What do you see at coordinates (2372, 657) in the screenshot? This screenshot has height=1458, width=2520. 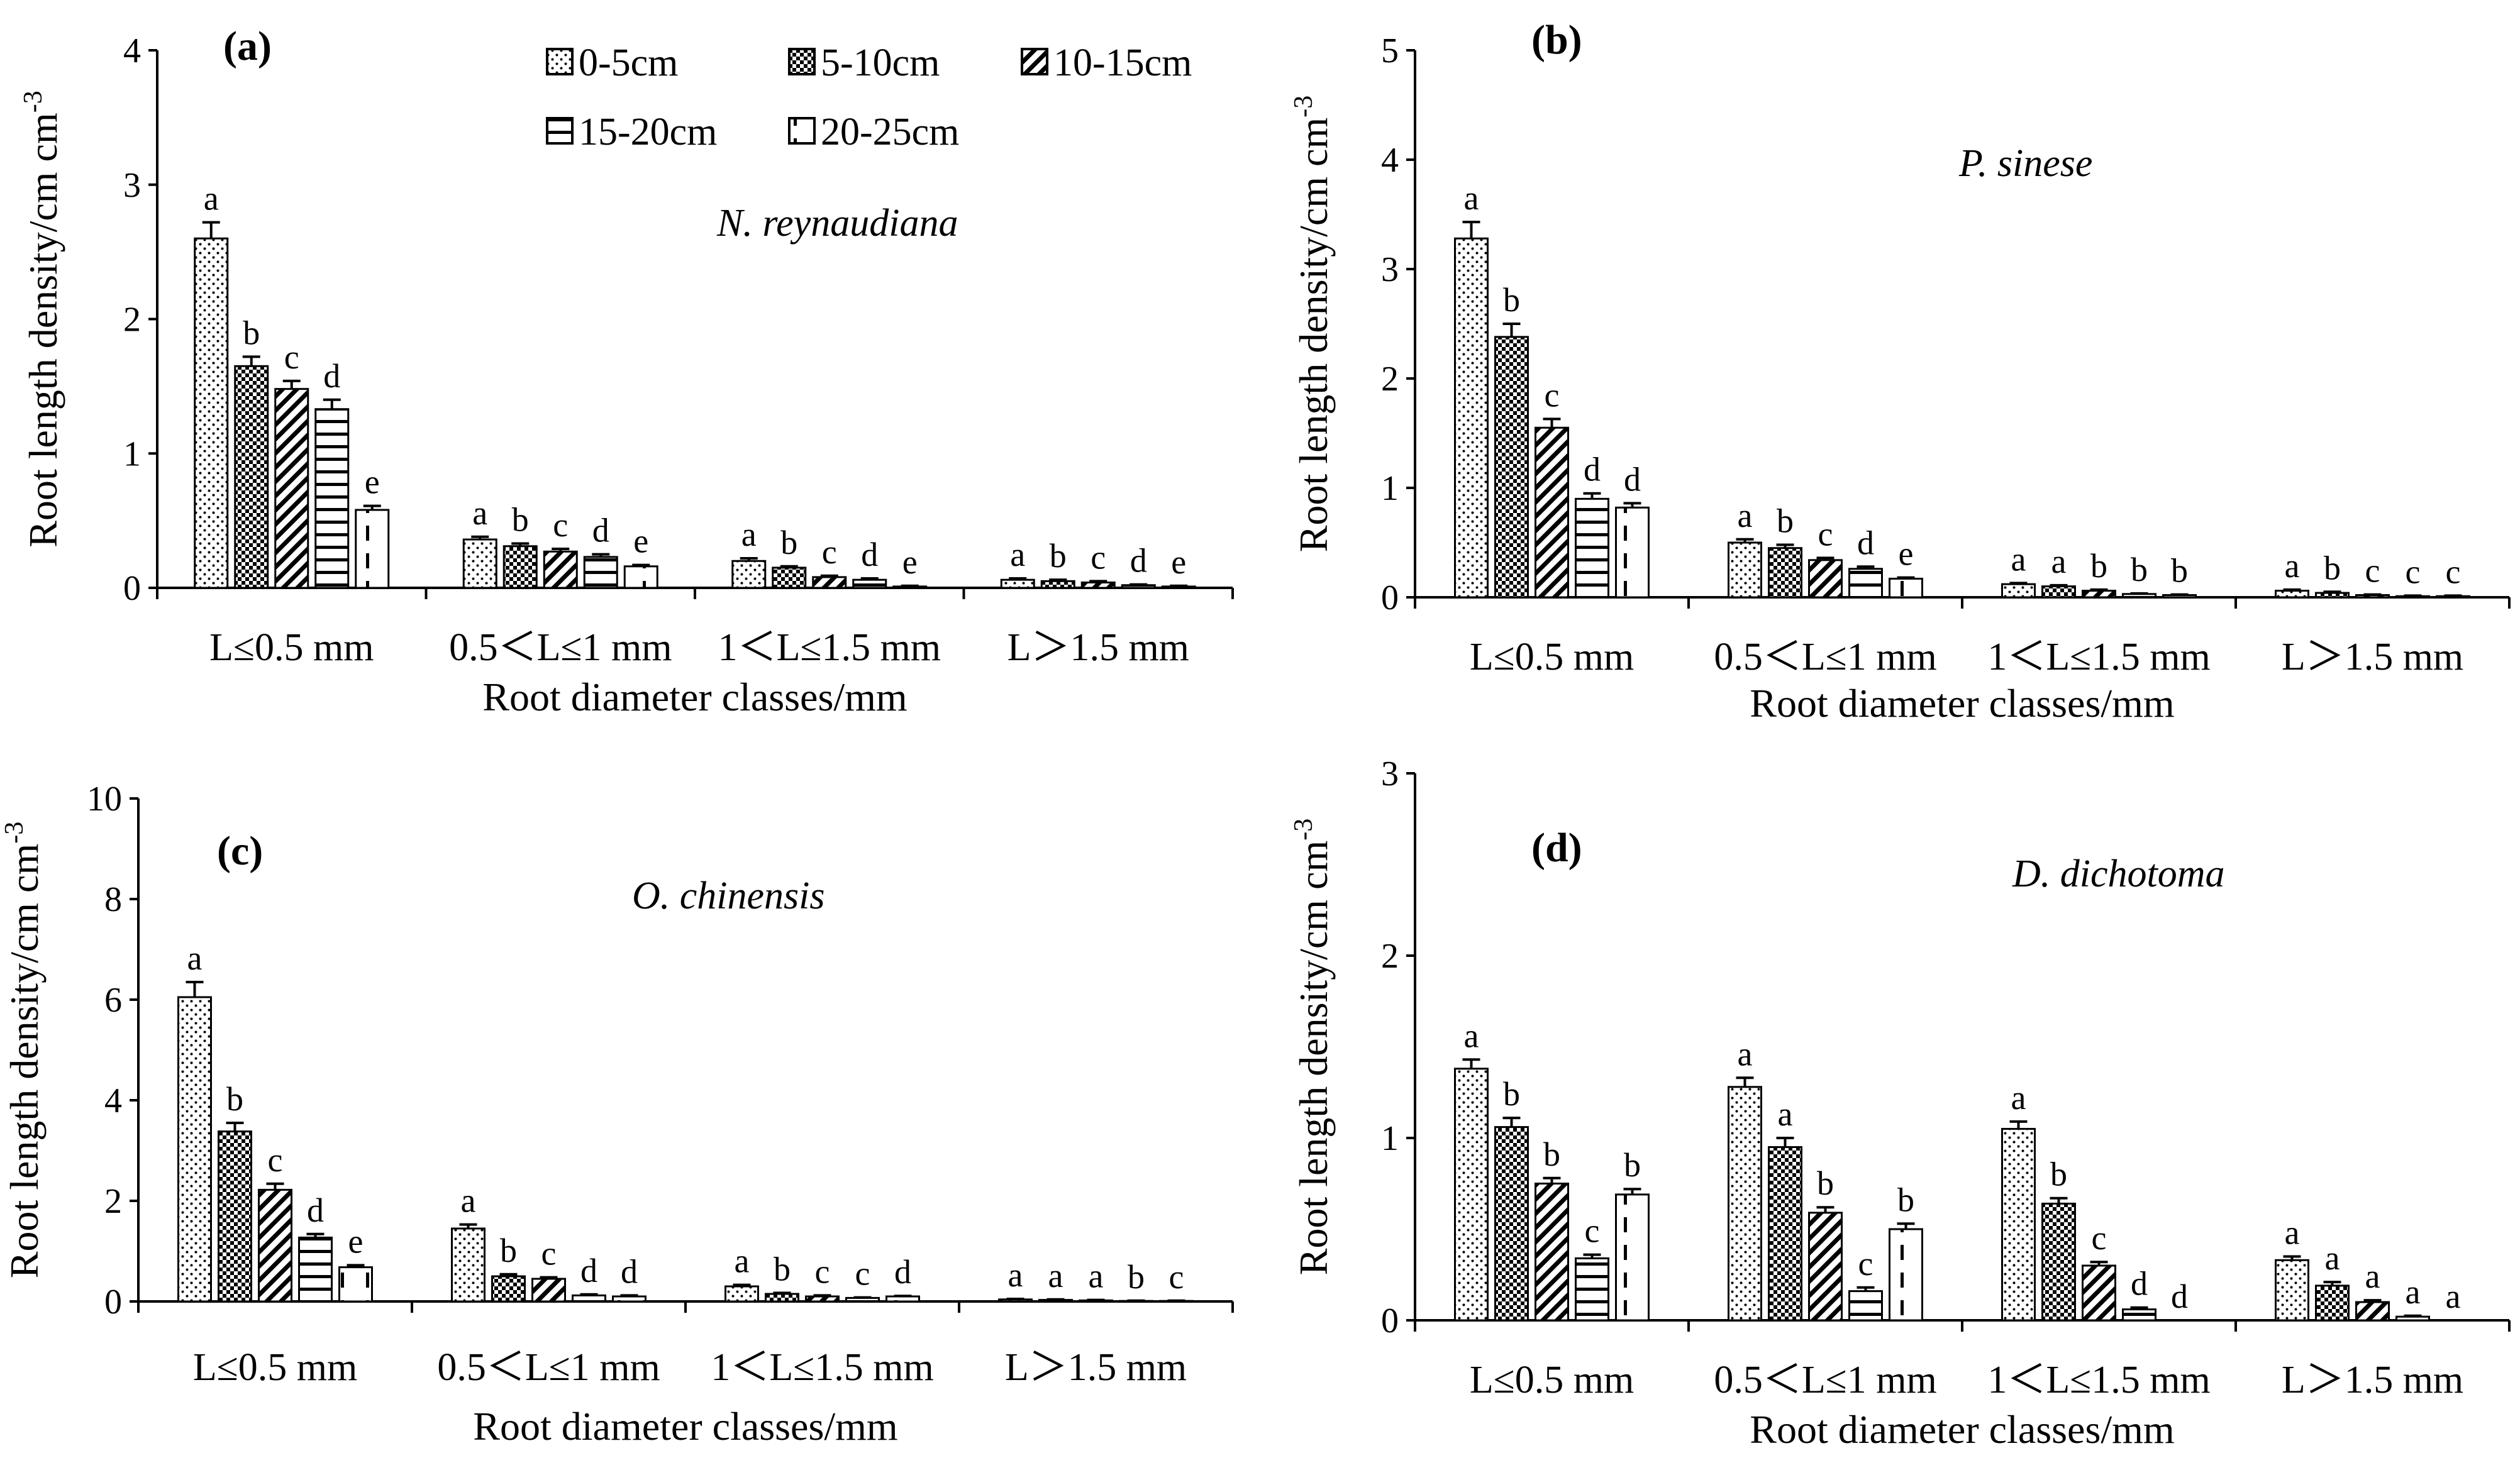 I see `x-category-label: L＞1.5 mm` at bounding box center [2372, 657].